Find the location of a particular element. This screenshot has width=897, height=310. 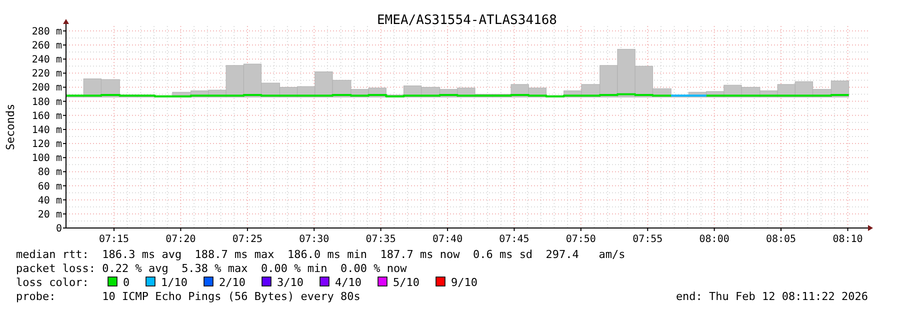

x-tick-label: 07:25 is located at coordinates (247, 239).